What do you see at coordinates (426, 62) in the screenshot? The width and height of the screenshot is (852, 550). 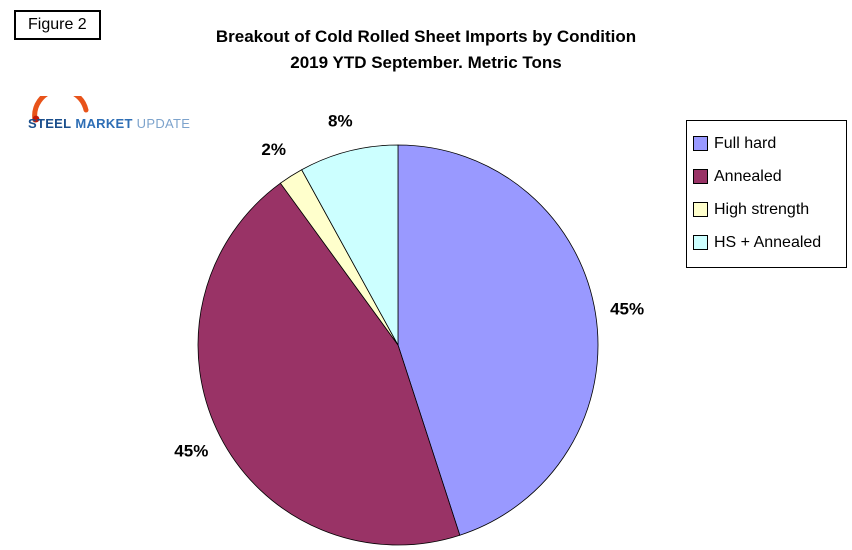 I see `chart-title-line2: 2019 YTD September. Metric Tons` at bounding box center [426, 62].